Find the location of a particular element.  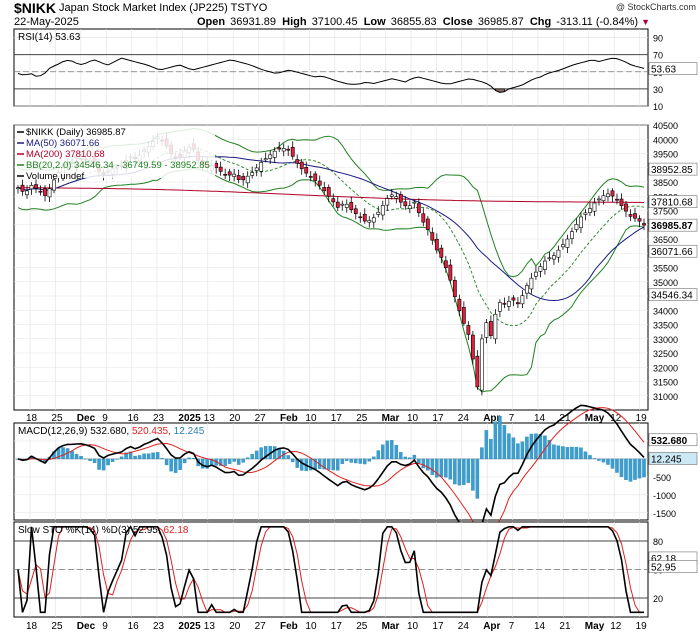

rsi-tick-label: 70 is located at coordinates (658, 56).